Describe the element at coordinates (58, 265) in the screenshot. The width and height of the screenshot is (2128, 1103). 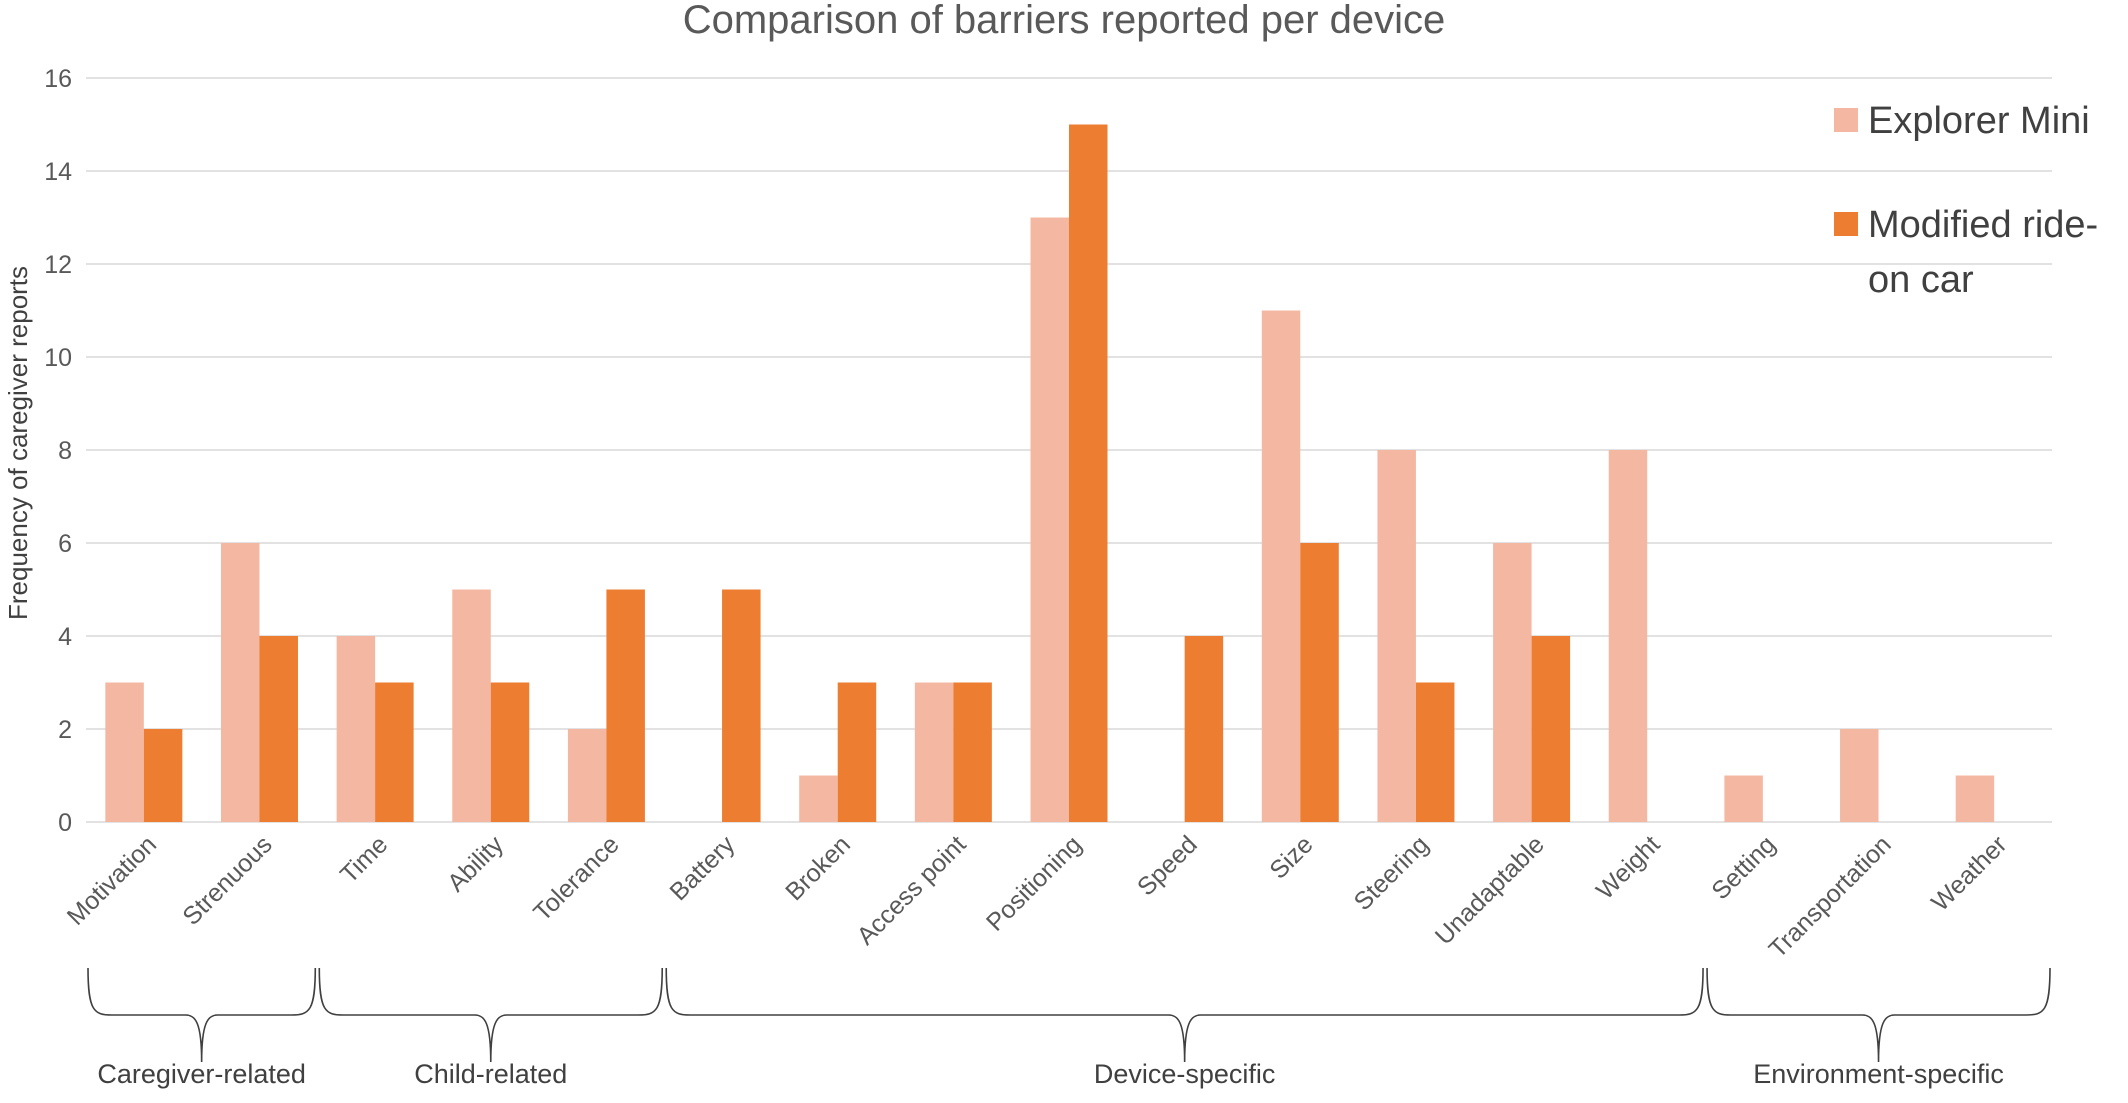
I see `y-tick-label: 12` at that location.